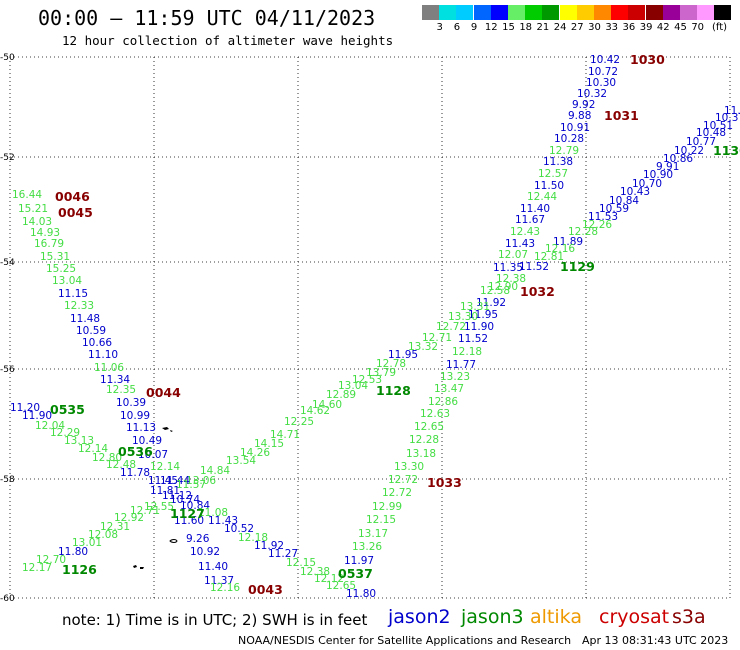 This screenshot has height=650, width=740. I want to click on legend-label: 21, so click(543, 27).